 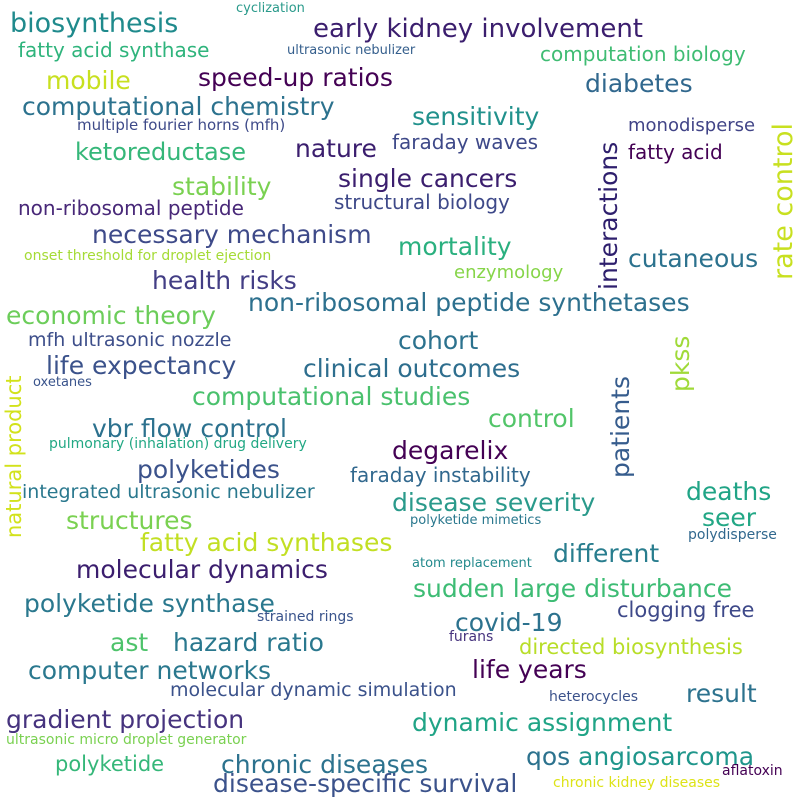 What do you see at coordinates (529, 669) in the screenshot?
I see `word-life-years: life years` at bounding box center [529, 669].